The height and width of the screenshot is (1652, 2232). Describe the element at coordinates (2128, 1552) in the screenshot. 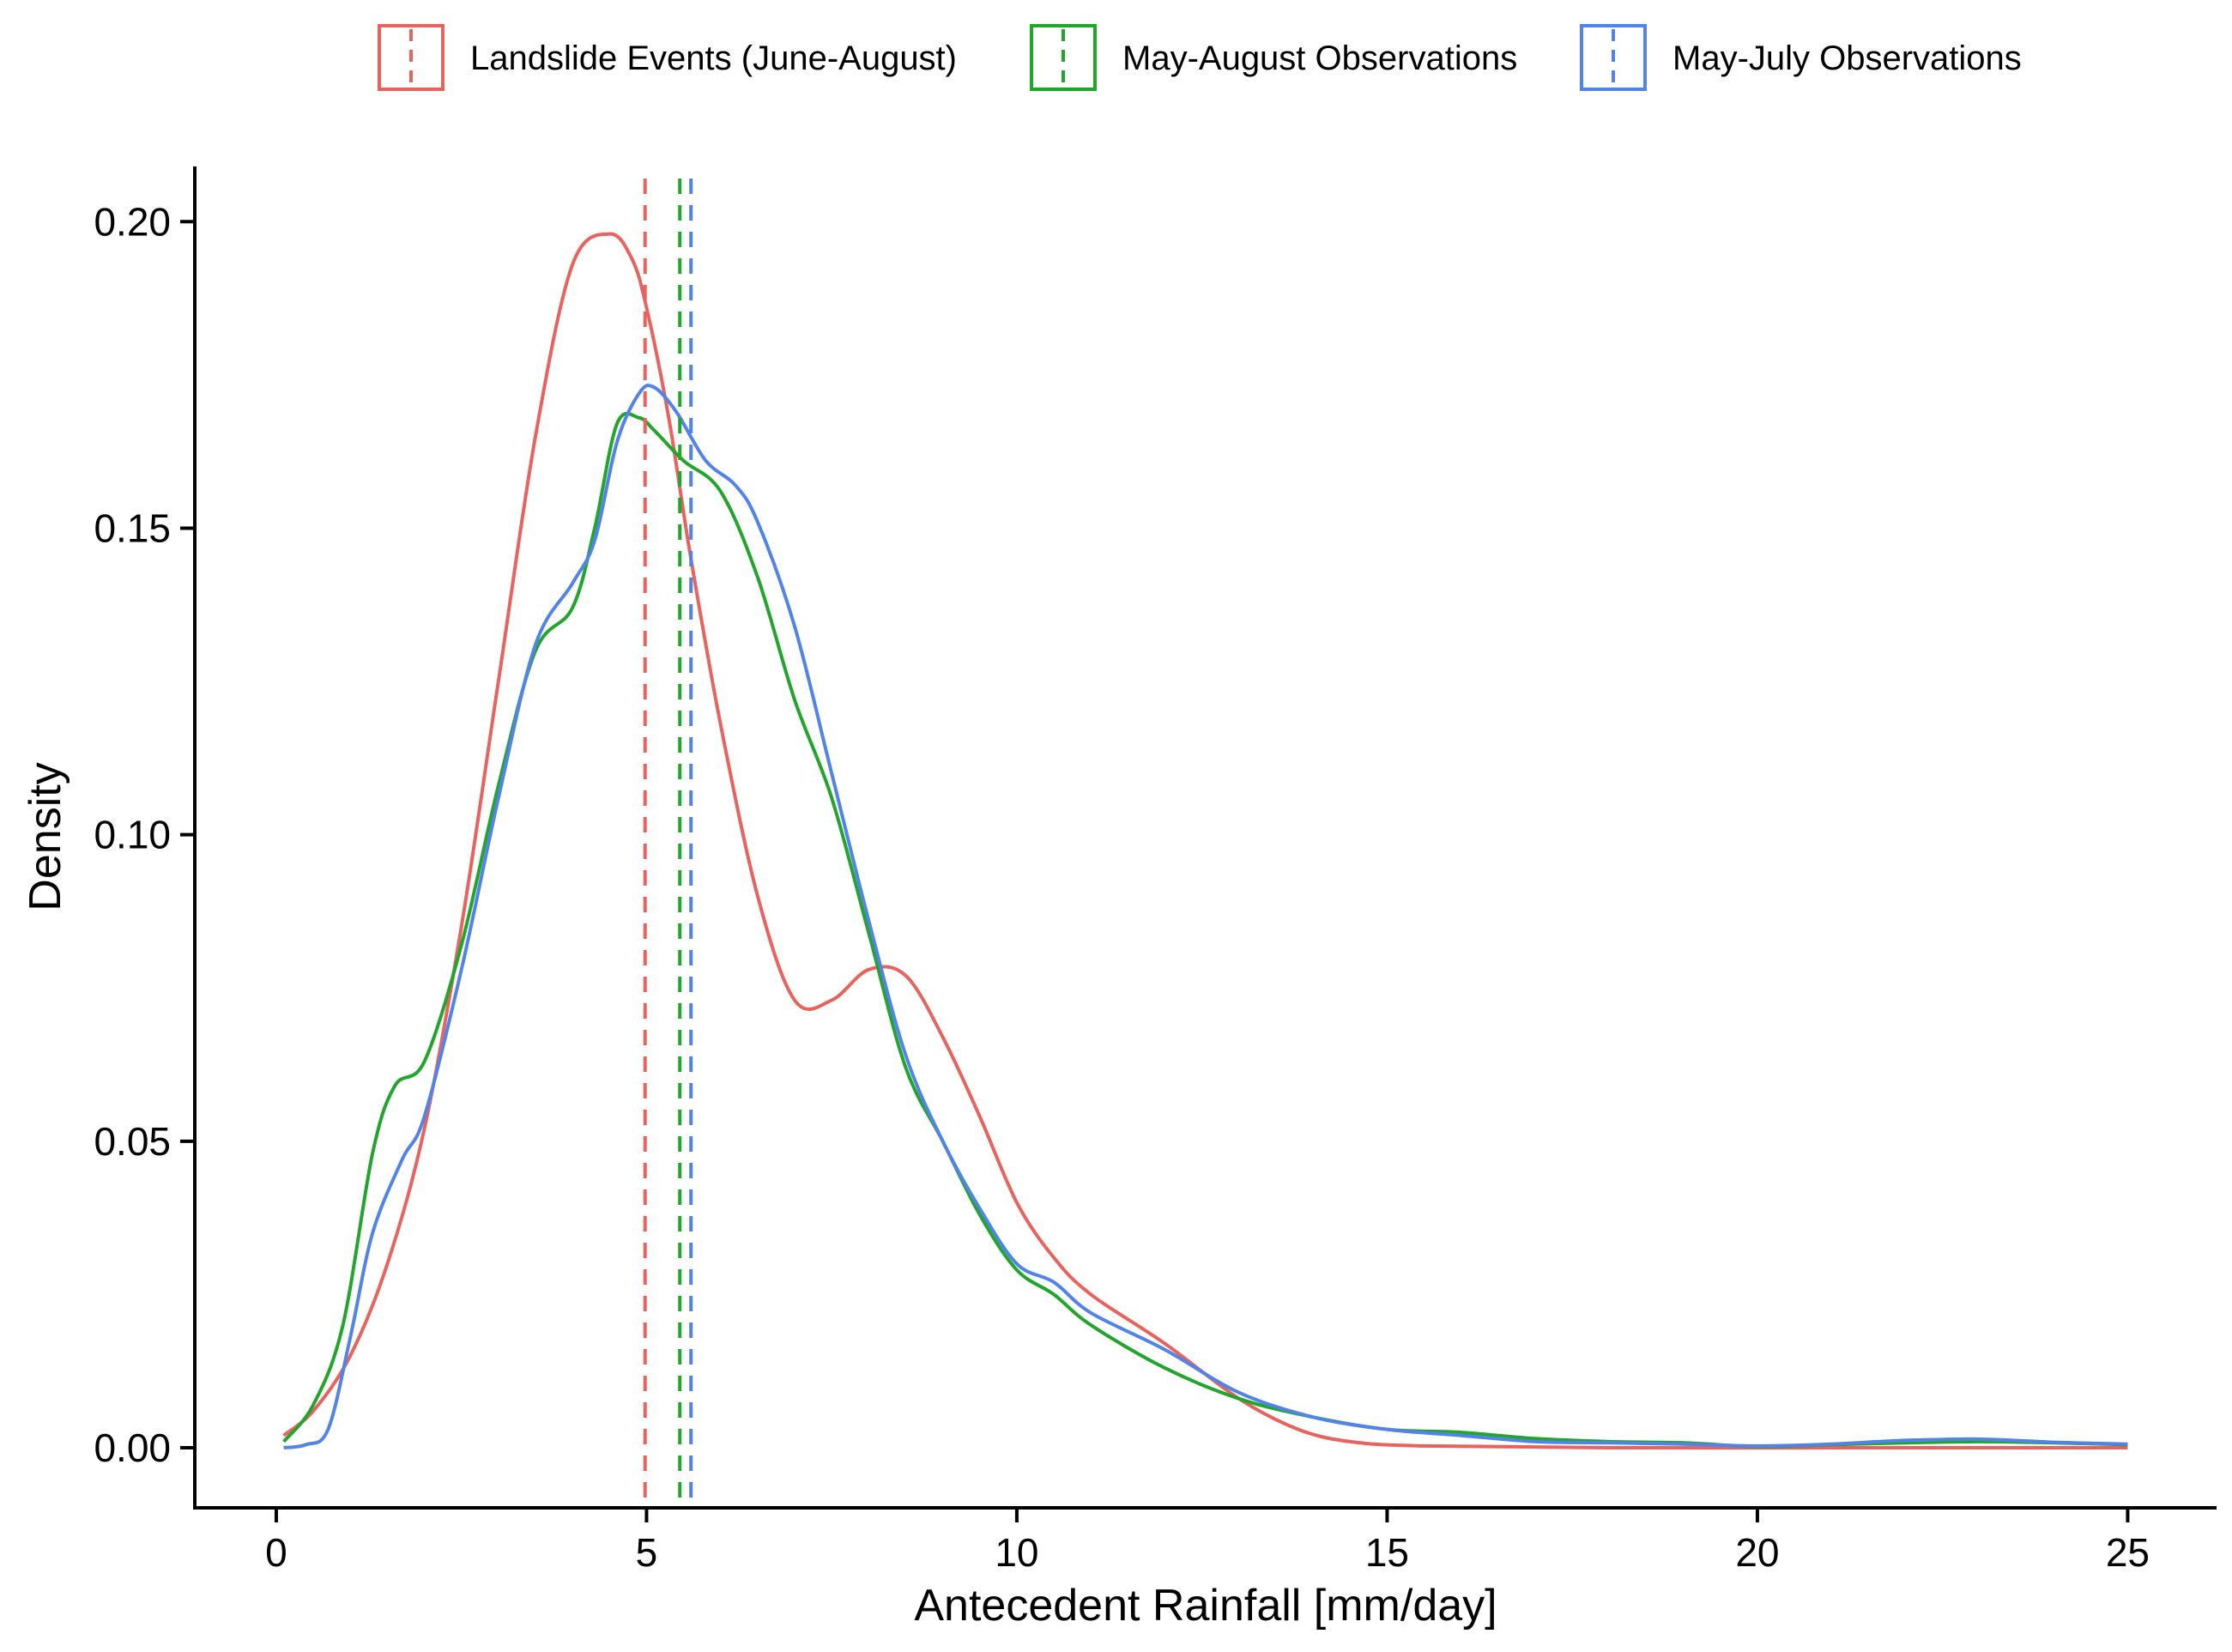

I see `x-tick-label: 25` at that location.